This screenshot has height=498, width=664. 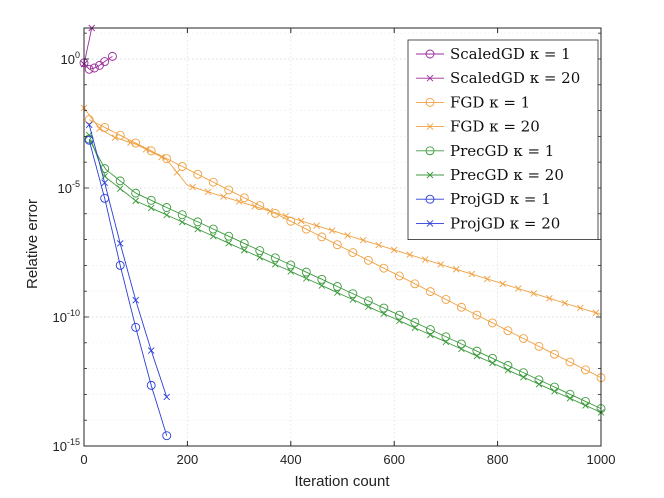 What do you see at coordinates (510, 54) in the screenshot?
I see `legend-label: ScaledGD κ = 1` at bounding box center [510, 54].